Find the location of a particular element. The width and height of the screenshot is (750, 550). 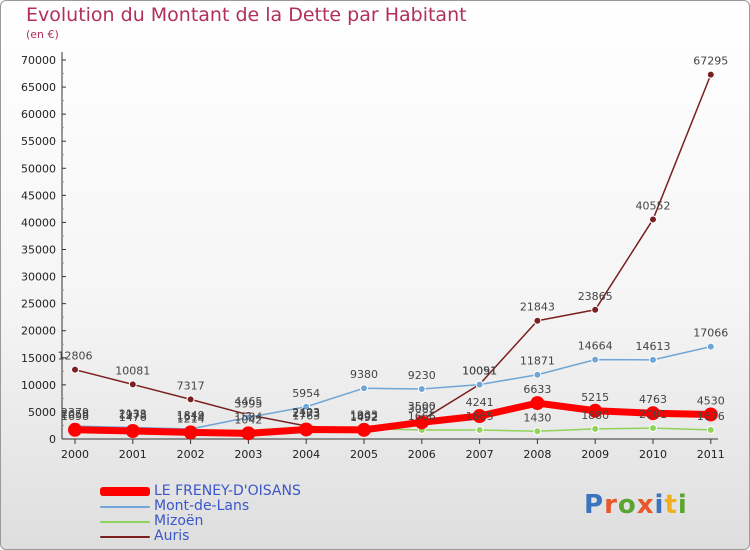

x-tick-label: 2001 is located at coordinates (133, 454).